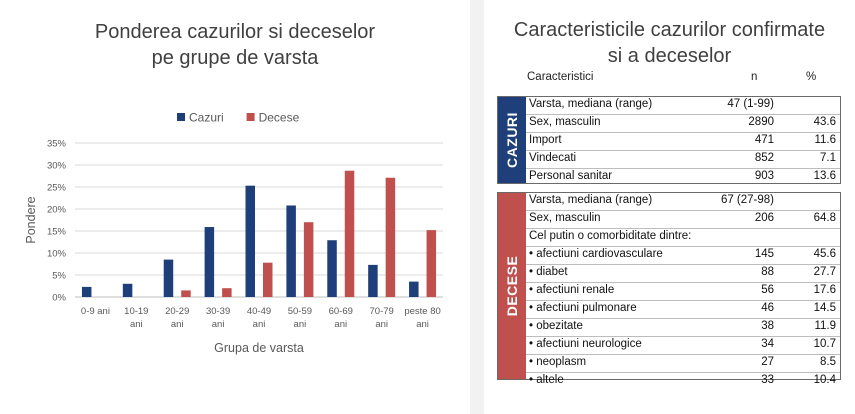 The width and height of the screenshot is (855, 414). I want to click on row-n: 46, so click(767, 308).